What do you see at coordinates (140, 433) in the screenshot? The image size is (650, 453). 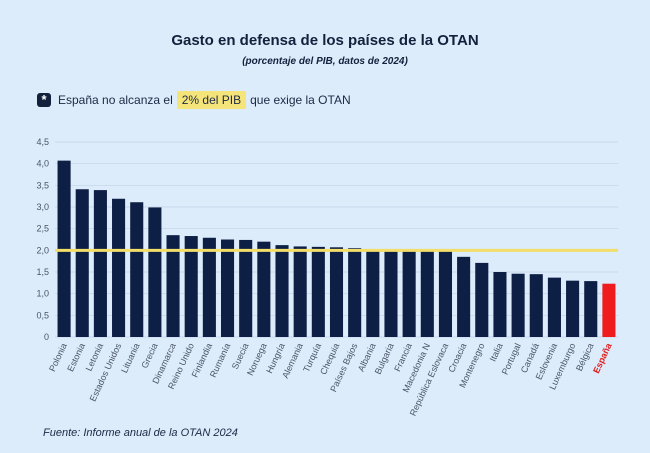 I see `source-note: Fuente: Informe anual de la OTAN 2024` at bounding box center [140, 433].